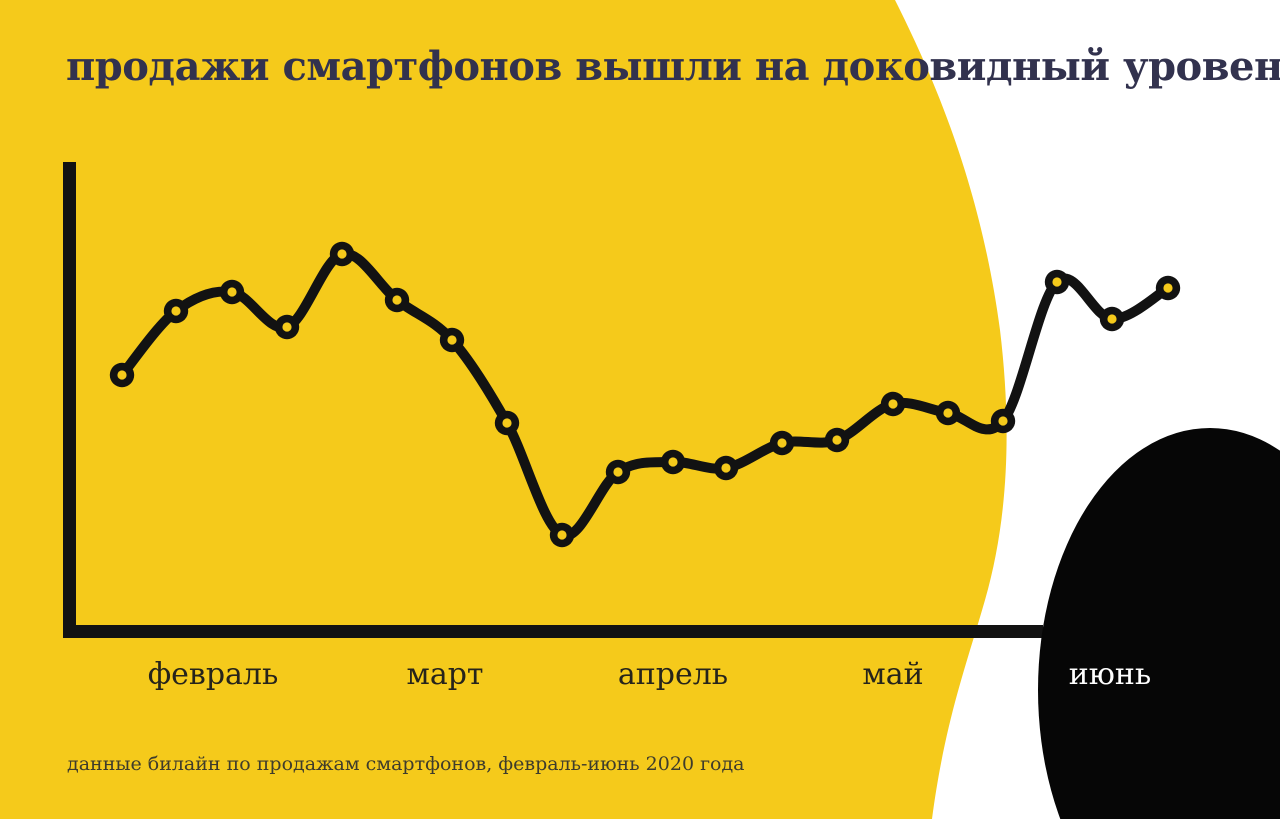 The height and width of the screenshot is (819, 1280). Describe the element at coordinates (673, 674) in the screenshot. I see `x-axis-label-апрель: апрель` at that location.